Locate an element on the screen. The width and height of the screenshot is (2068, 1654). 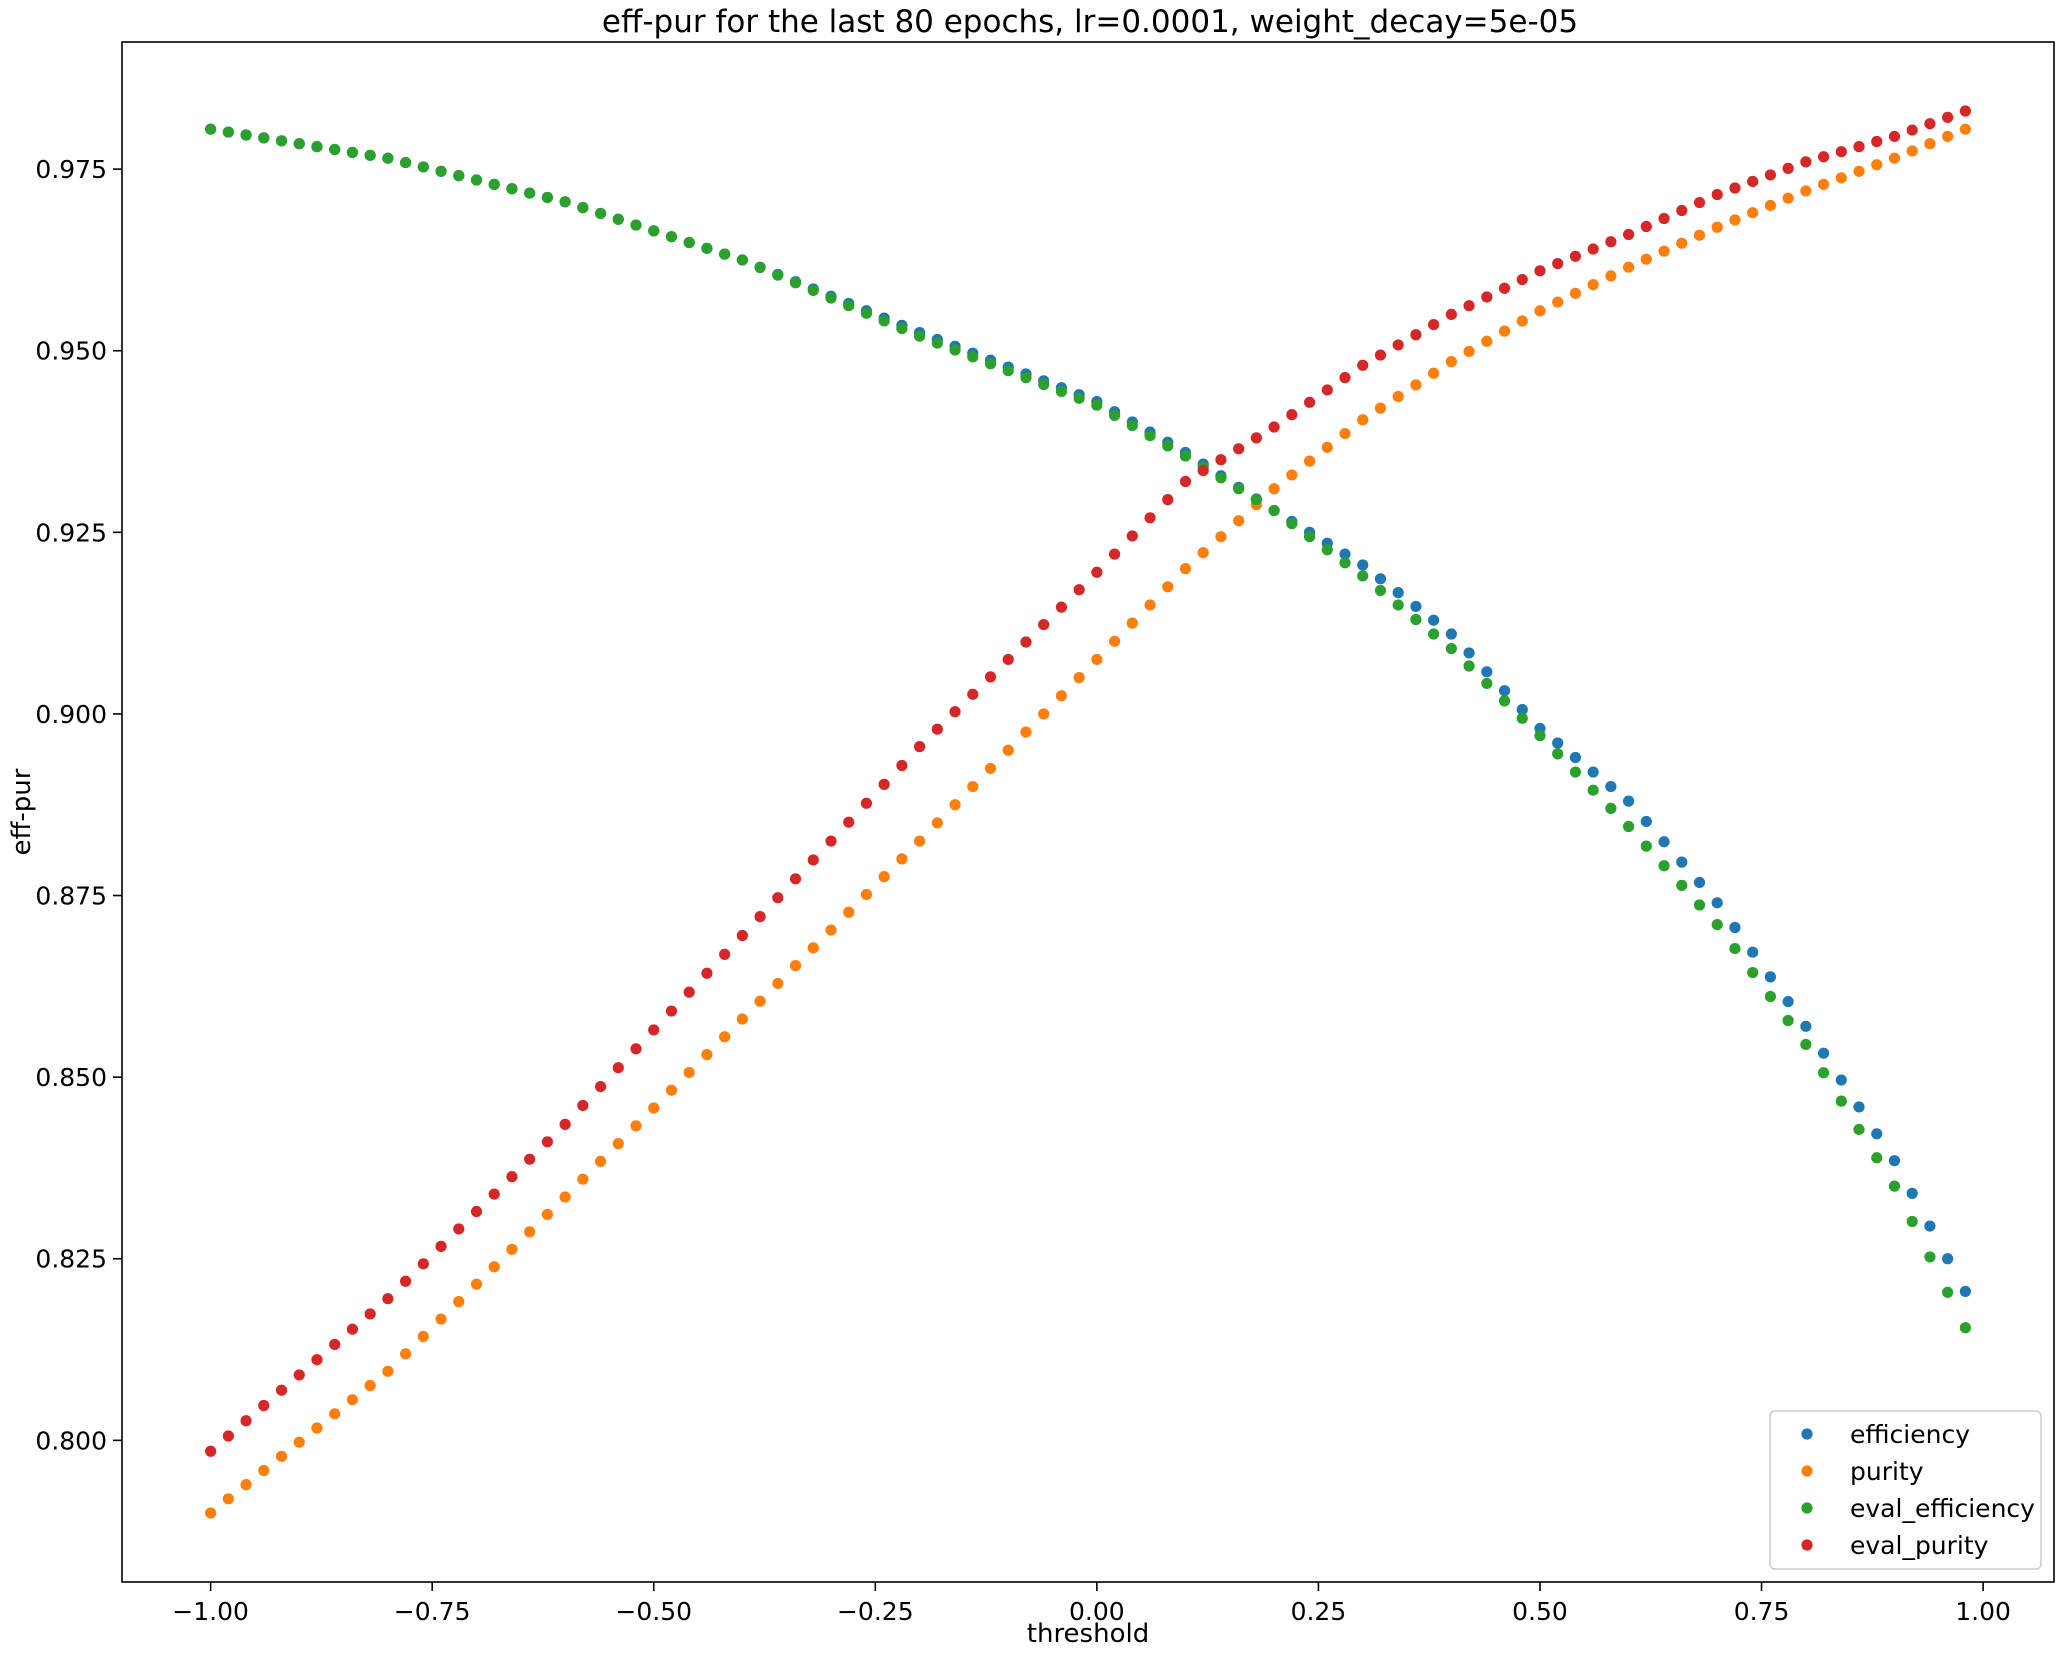
y-axis-ticks: 0.800 0.825 0.850 0.875 0.900 0.925 0.950 0.975 is located at coordinates (78, 805).